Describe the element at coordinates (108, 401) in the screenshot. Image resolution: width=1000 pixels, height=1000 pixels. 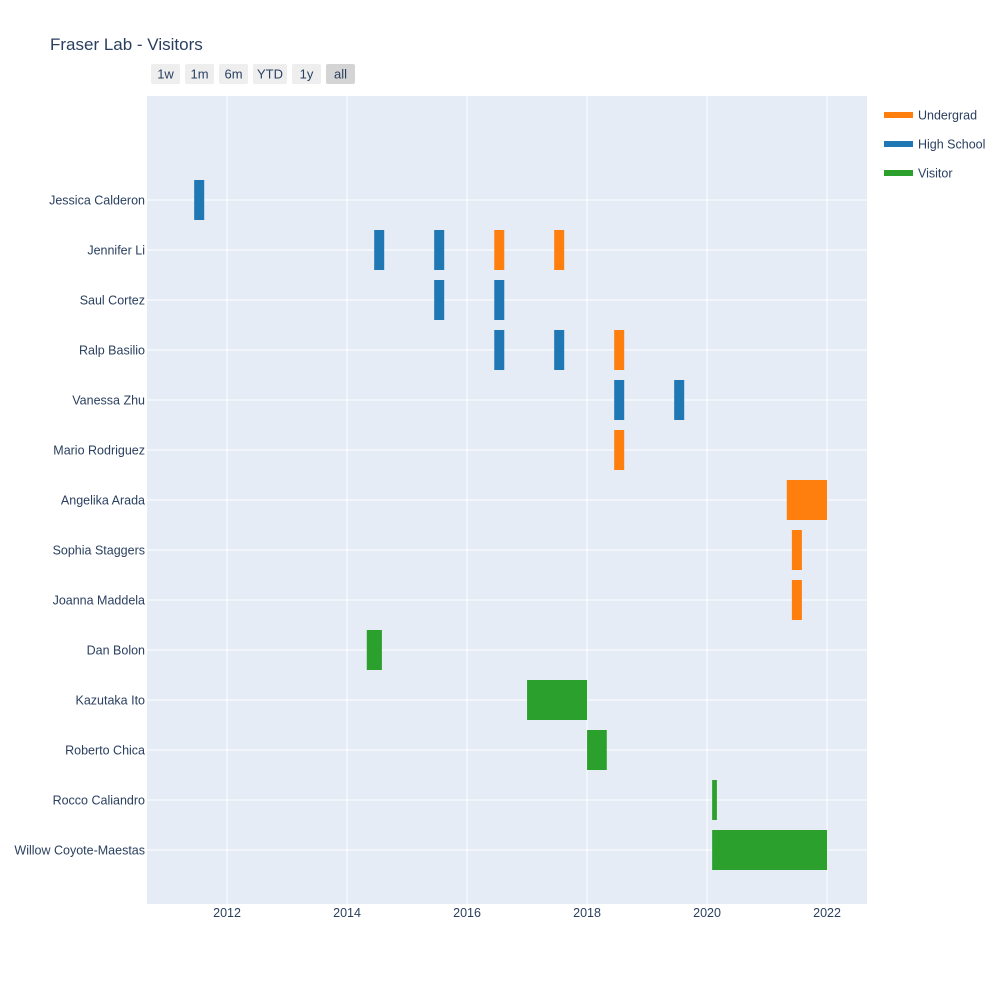
I see `y-tick-label: Vanessa Zhu` at that location.